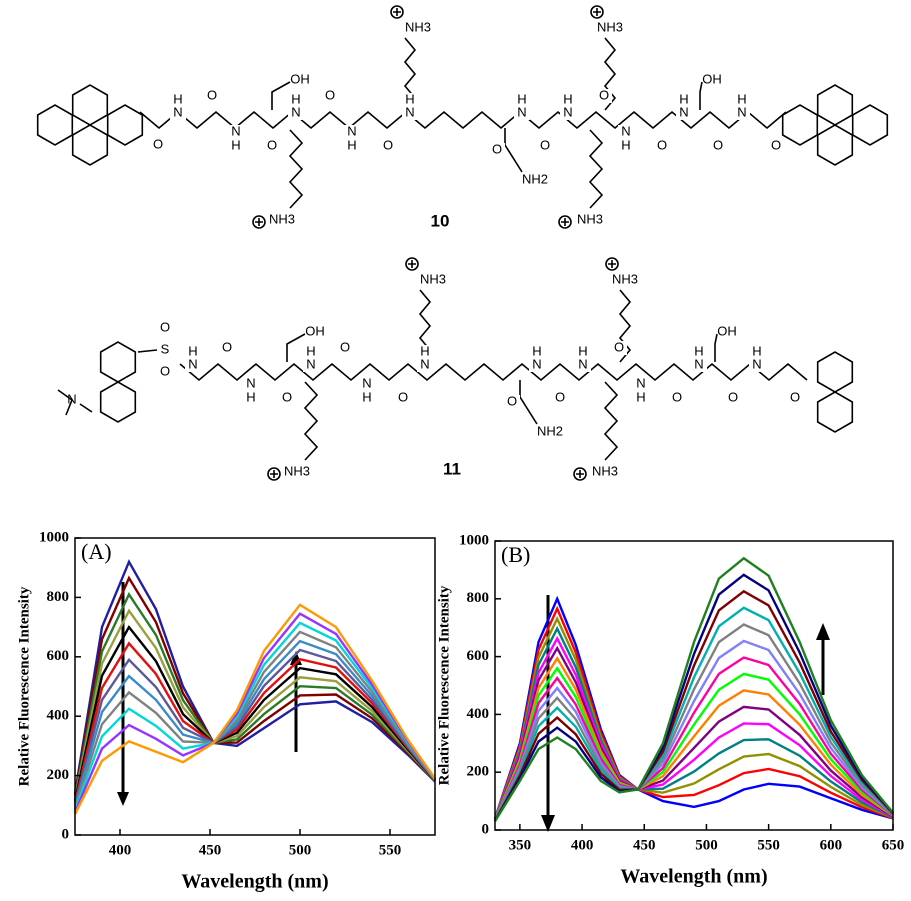 This screenshot has width=911, height=901. Describe the element at coordinates (478, 598) in the screenshot. I see `y-tick-label: 800` at that location.